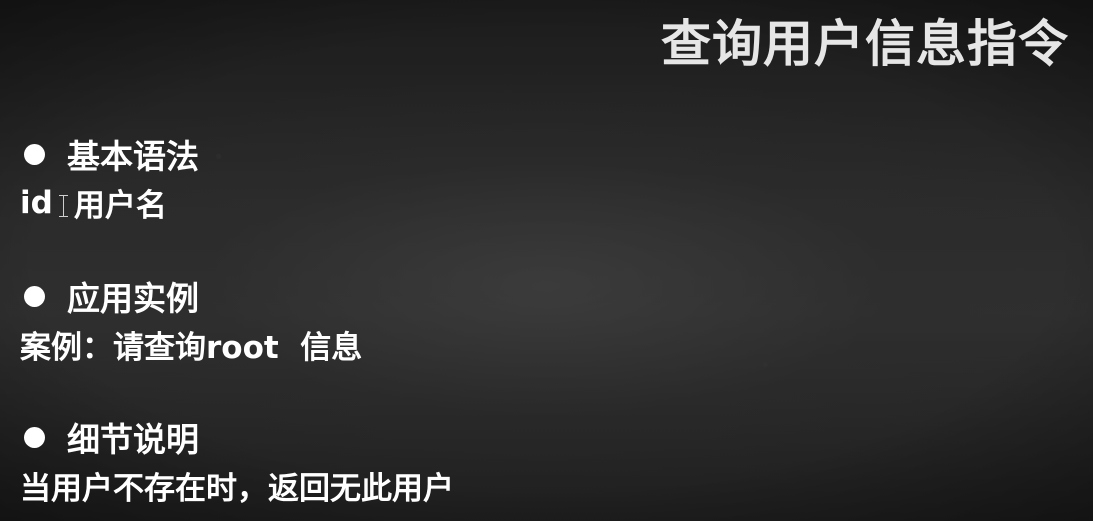  What do you see at coordinates (36, 202) in the screenshot?
I see `command-text: id` at bounding box center [36, 202].